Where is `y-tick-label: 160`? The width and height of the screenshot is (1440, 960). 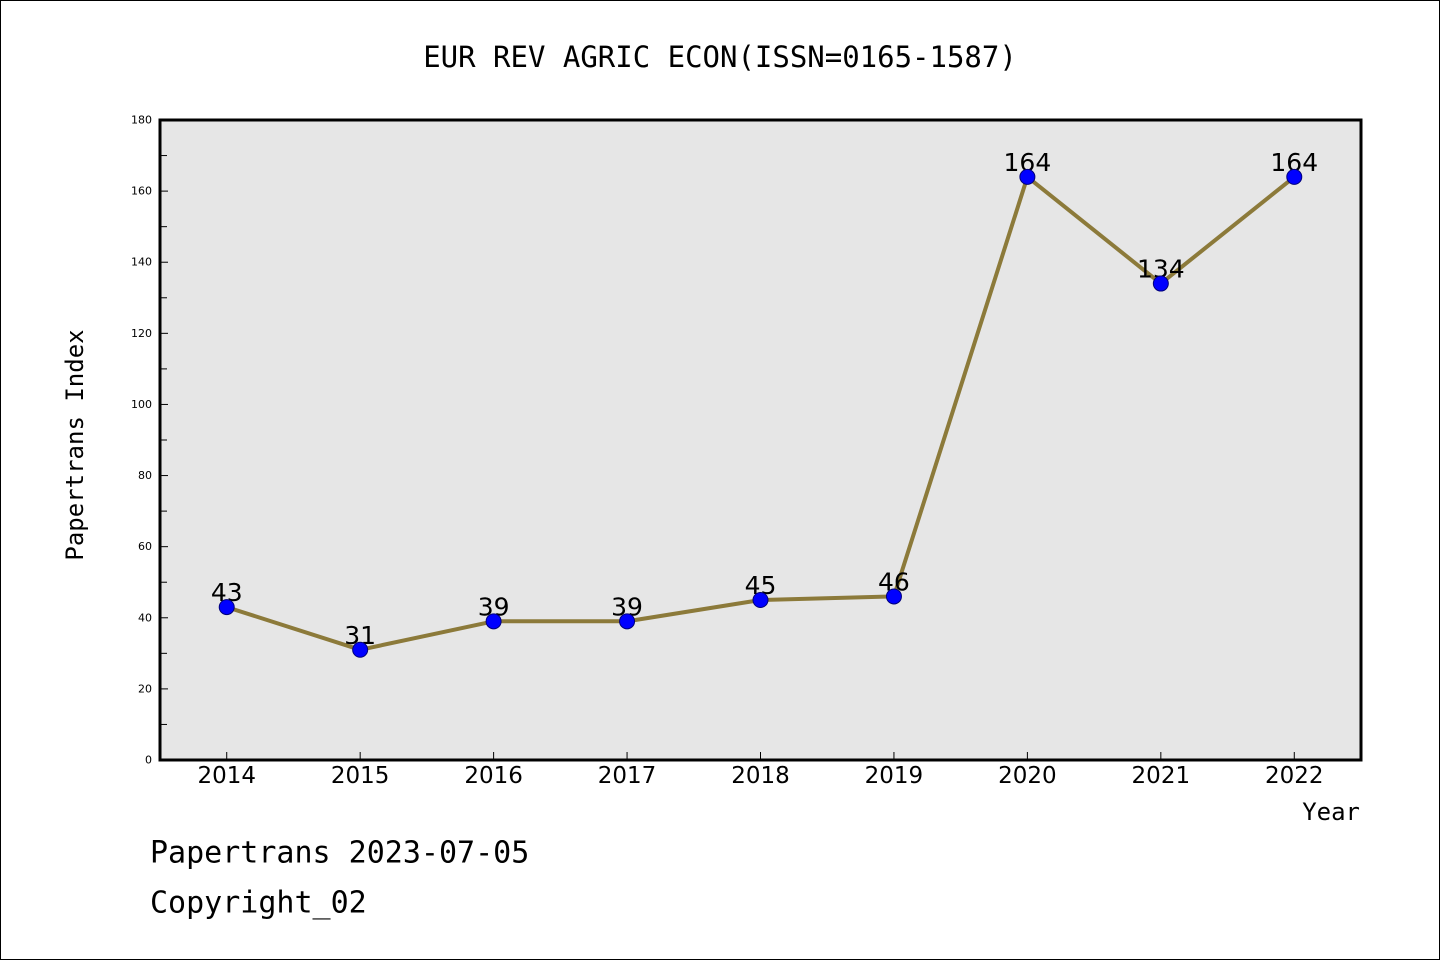 y-tick-label: 160 is located at coordinates (141, 191).